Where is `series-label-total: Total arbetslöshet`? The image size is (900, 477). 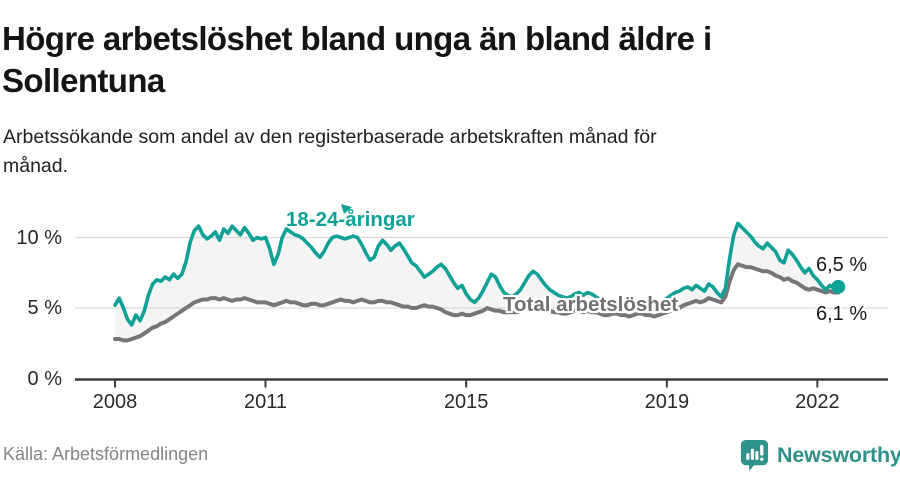
series-label-total: Total arbetslöshet is located at coordinates (591, 304).